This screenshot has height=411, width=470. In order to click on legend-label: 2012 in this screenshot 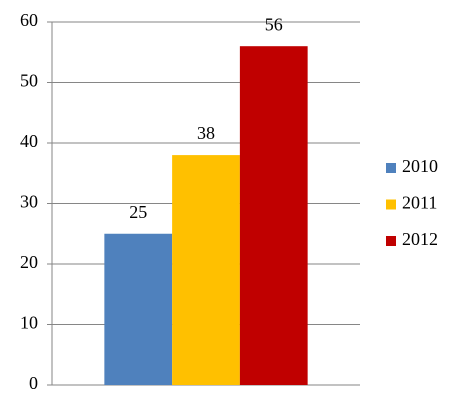, I will do `click(420, 239)`.